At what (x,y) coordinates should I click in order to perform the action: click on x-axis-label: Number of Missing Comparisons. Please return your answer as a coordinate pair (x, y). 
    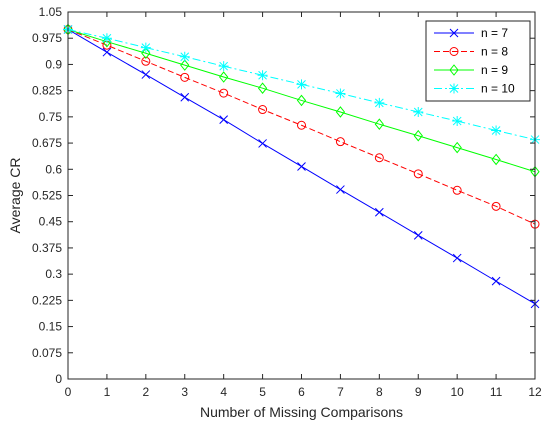
    Looking at the image, I should click on (301, 412).